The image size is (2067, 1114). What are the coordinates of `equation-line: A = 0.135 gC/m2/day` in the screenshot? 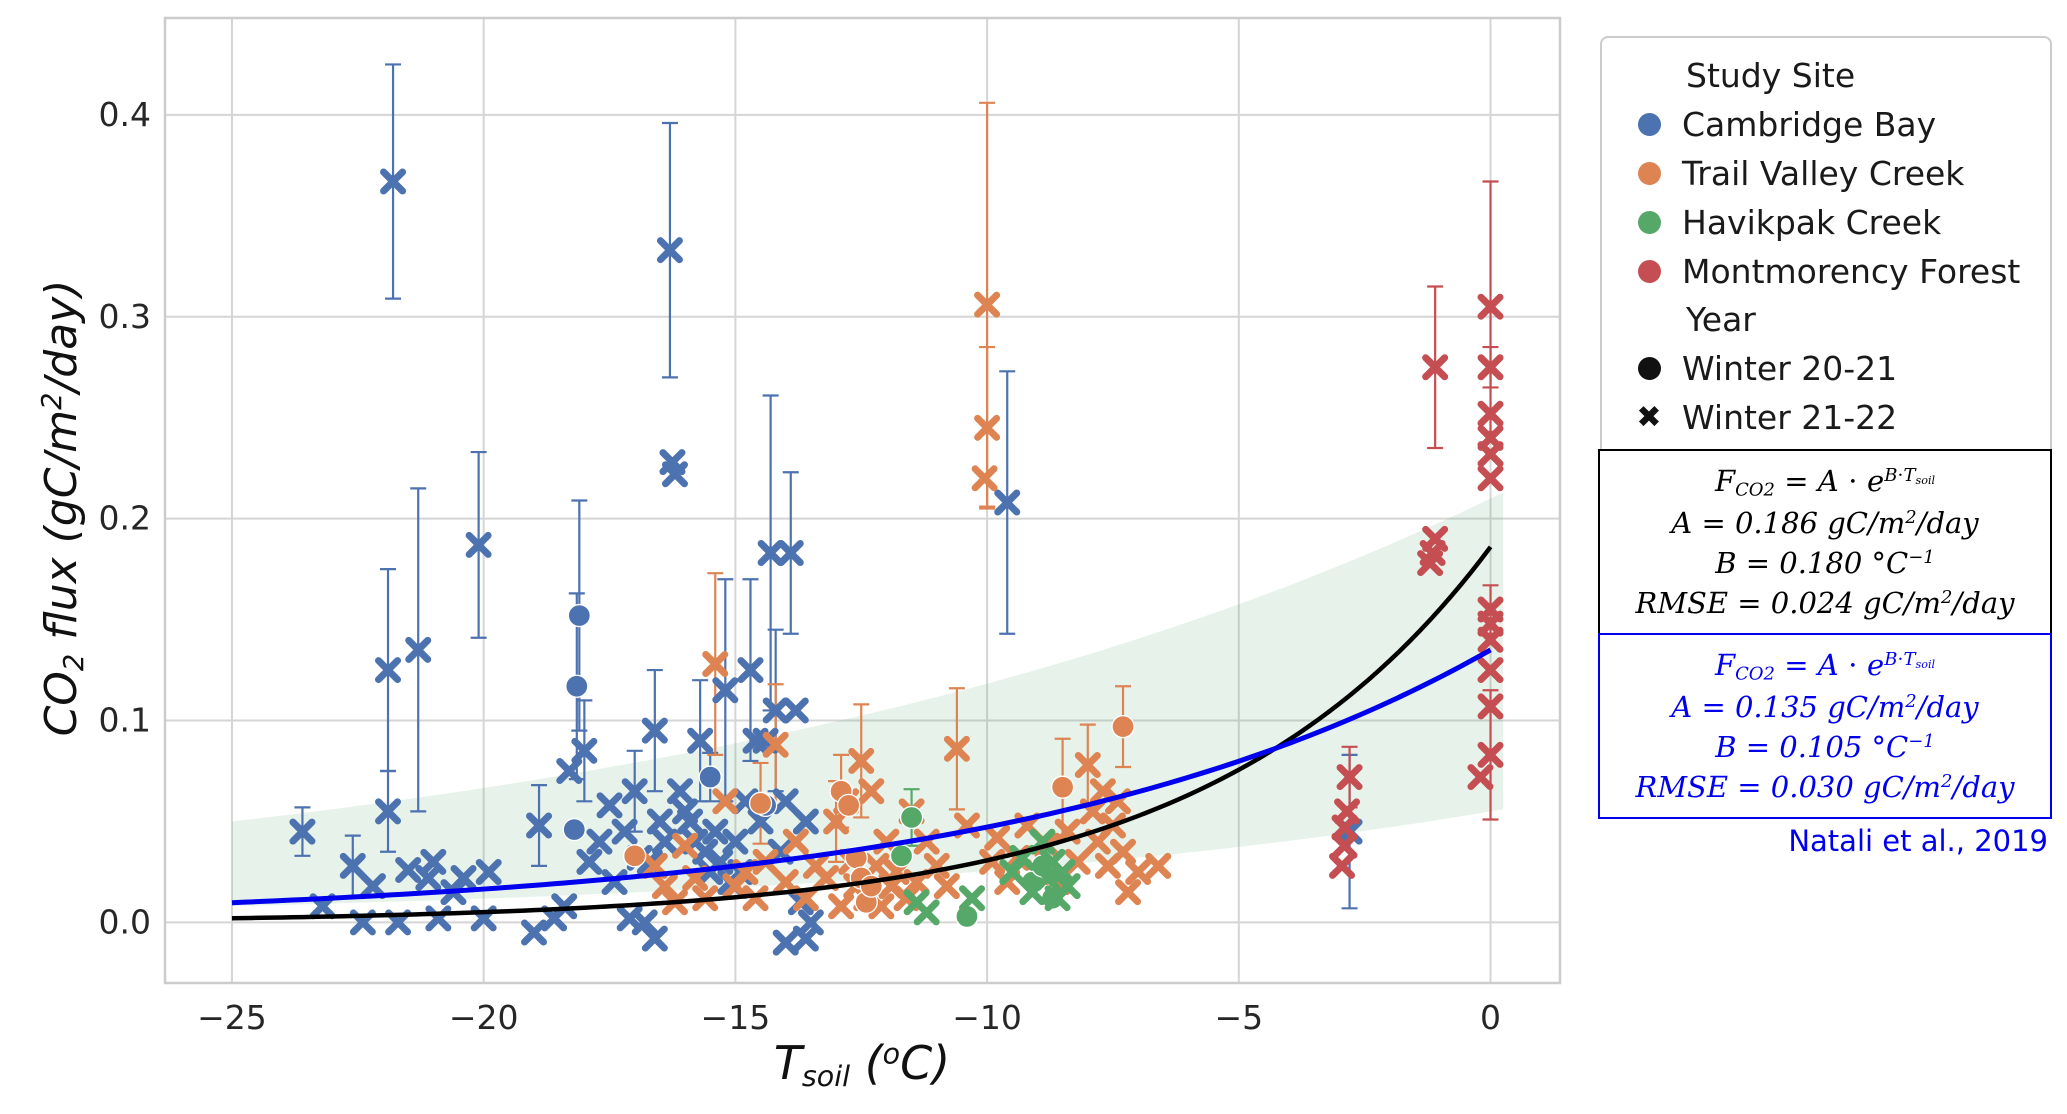 It's located at (1825, 707).